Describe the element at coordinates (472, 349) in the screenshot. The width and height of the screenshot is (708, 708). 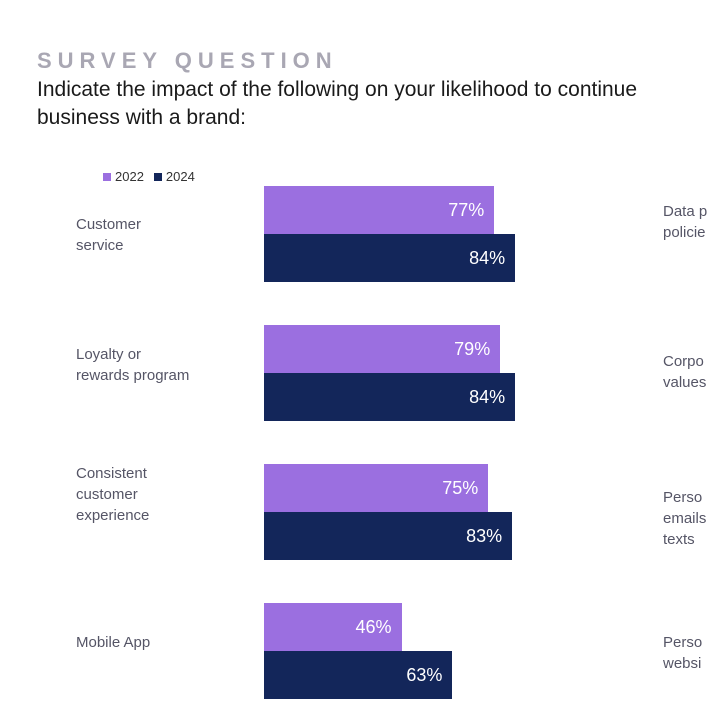
I see `data-label: 79%` at that location.